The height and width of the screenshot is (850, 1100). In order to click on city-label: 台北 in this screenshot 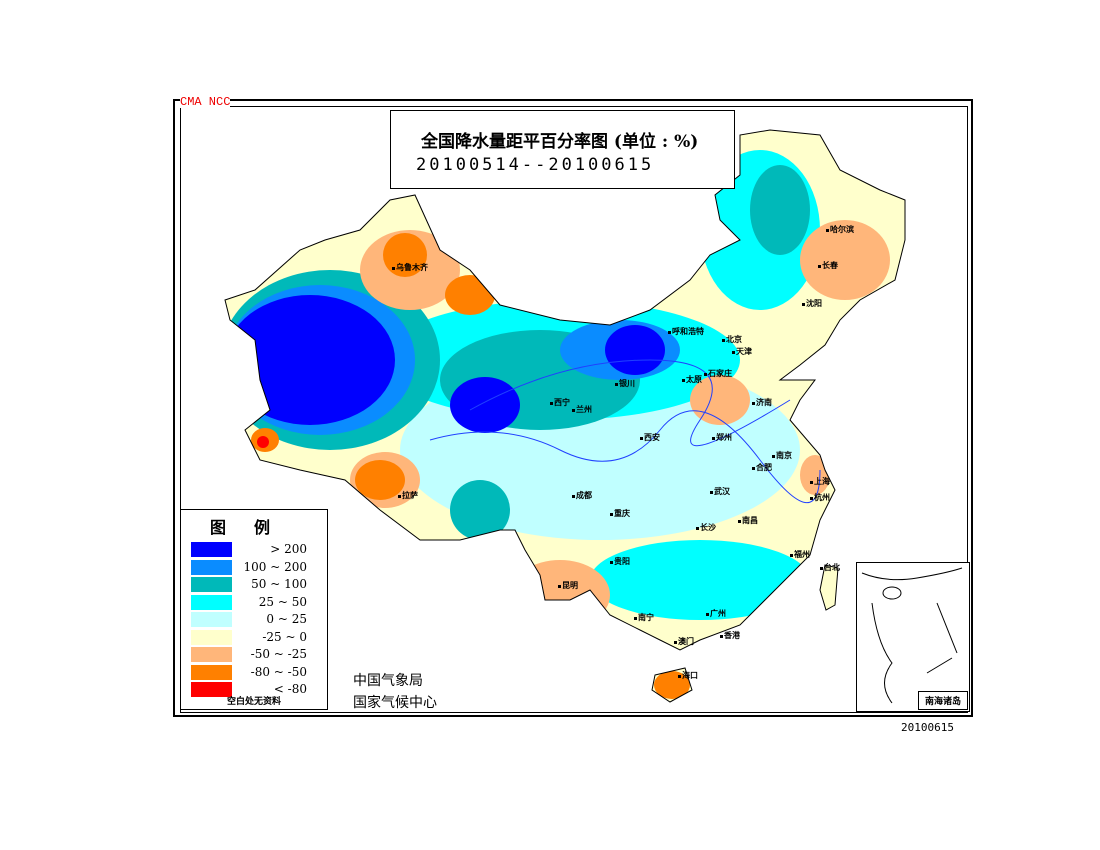, I will do `click(830, 567)`.